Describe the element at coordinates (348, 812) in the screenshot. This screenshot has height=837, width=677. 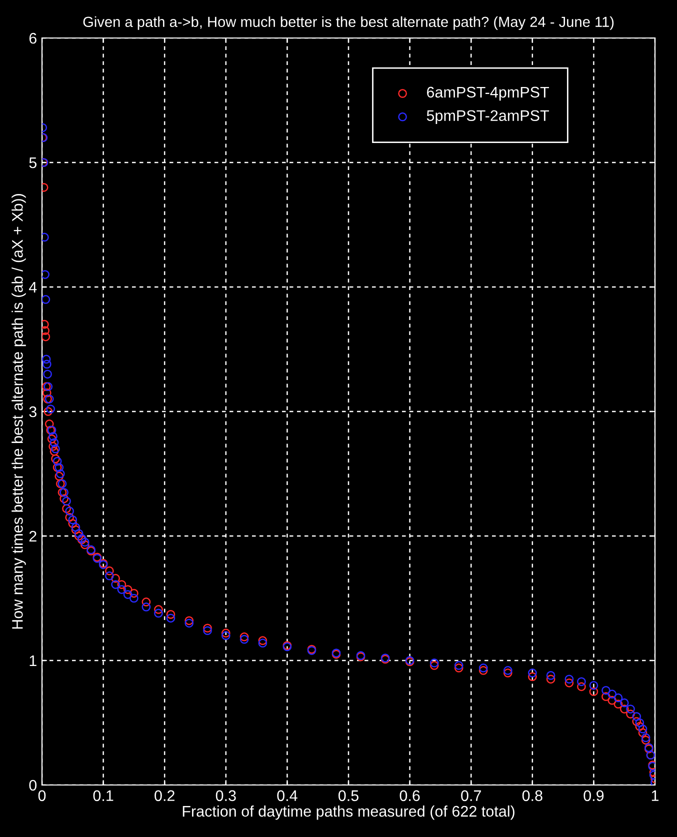
I see `x-axis-title: Fraction of daytime paths measured (of 622 total)` at that location.